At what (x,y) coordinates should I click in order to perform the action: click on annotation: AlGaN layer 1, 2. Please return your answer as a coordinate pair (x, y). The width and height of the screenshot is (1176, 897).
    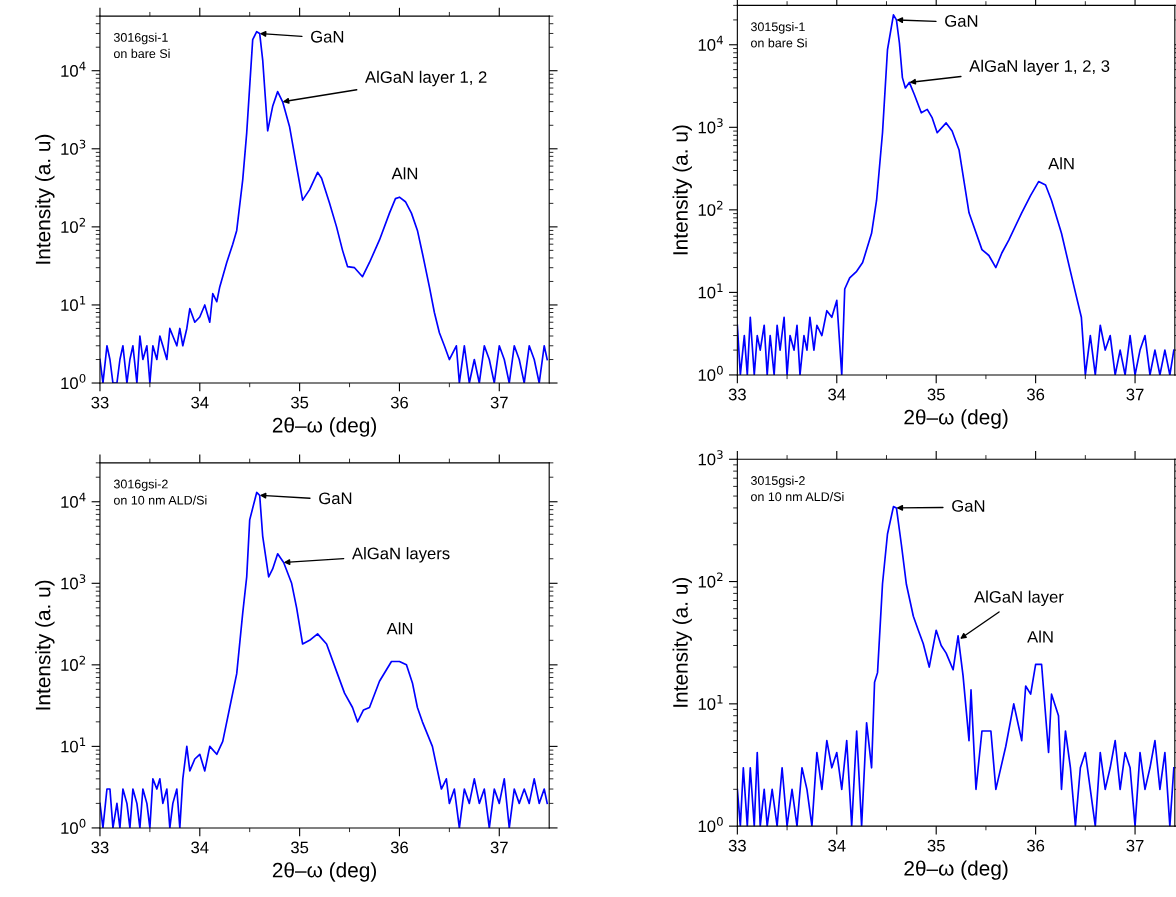
    Looking at the image, I should click on (426, 78).